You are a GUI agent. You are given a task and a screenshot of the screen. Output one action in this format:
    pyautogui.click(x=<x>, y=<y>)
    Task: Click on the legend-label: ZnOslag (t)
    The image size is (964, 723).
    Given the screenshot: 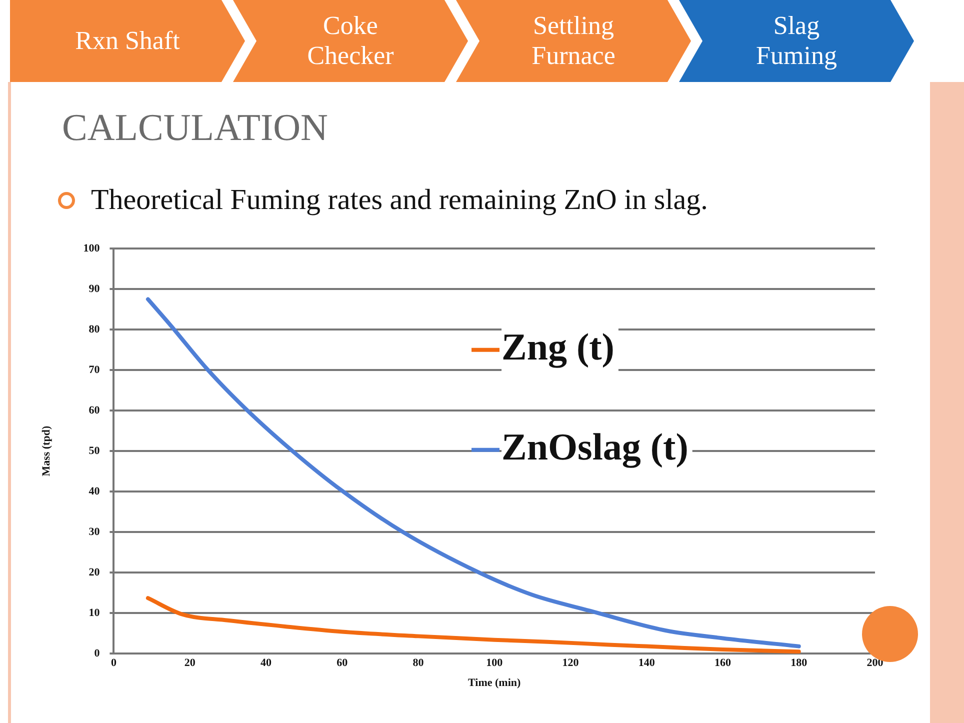 What is the action you would take?
    pyautogui.click(x=595, y=447)
    